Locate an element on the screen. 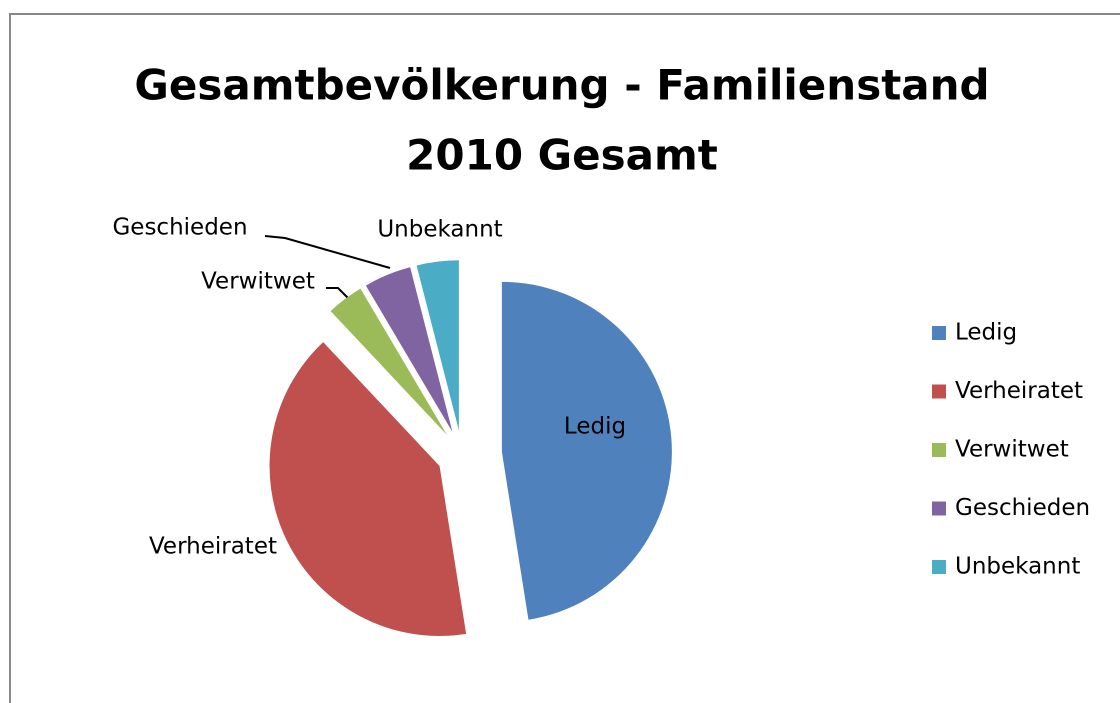 Image resolution: width=1120 pixels, height=703 pixels. data-label: Geschieden is located at coordinates (179, 228).